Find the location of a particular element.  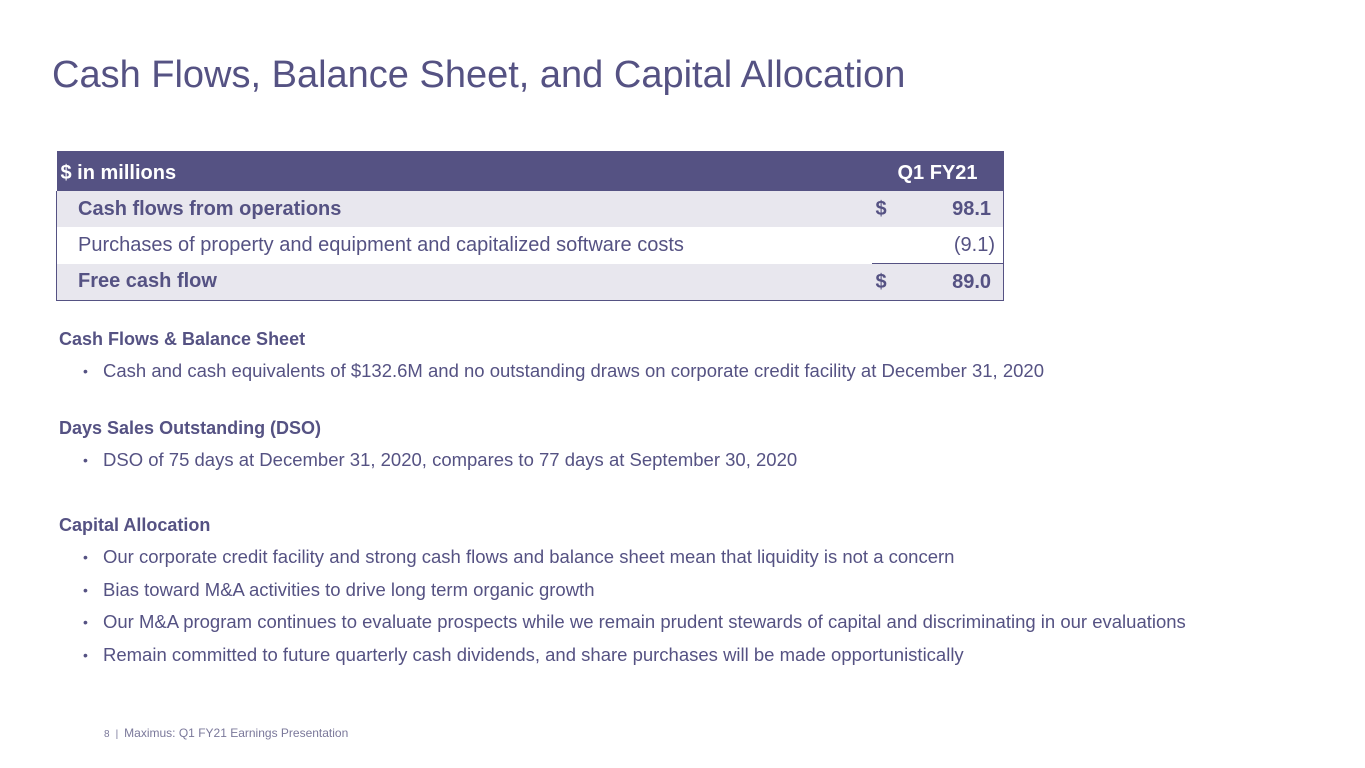

footer-text: Maximus: Q1 FY21 Earnings Presentation is located at coordinates (236, 733).